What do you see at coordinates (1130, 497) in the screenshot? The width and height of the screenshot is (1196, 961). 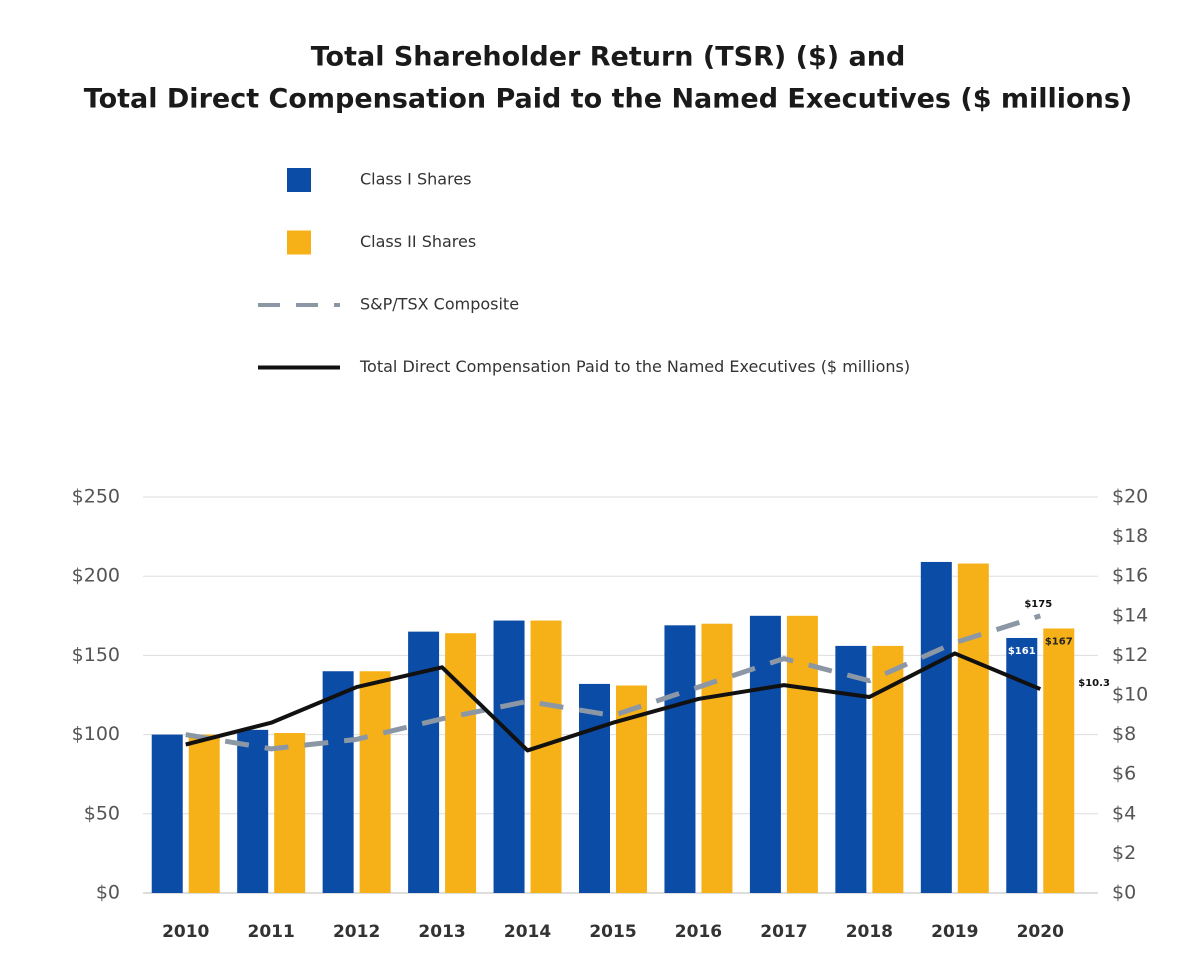 I see `y2-tick-label: $20` at bounding box center [1130, 497].